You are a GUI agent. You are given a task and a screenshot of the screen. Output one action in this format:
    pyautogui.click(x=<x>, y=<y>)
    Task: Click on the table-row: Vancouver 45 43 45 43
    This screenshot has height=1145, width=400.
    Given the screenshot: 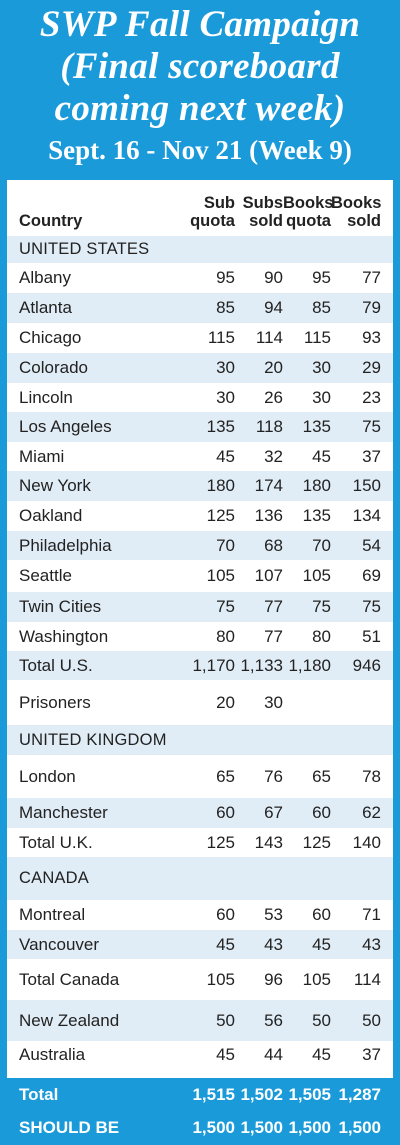 What is the action you would take?
    pyautogui.click(x=200, y=944)
    